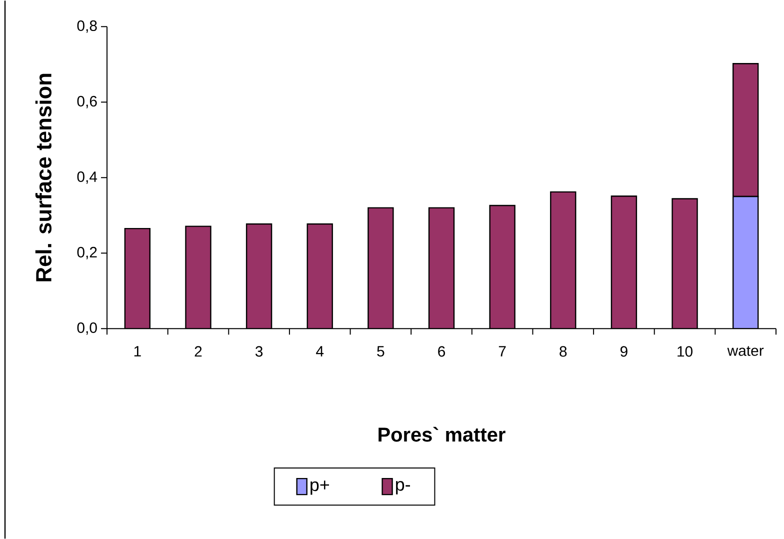 The image size is (784, 539). What do you see at coordinates (624, 351) in the screenshot?
I see `x-tick-label: 9` at bounding box center [624, 351].